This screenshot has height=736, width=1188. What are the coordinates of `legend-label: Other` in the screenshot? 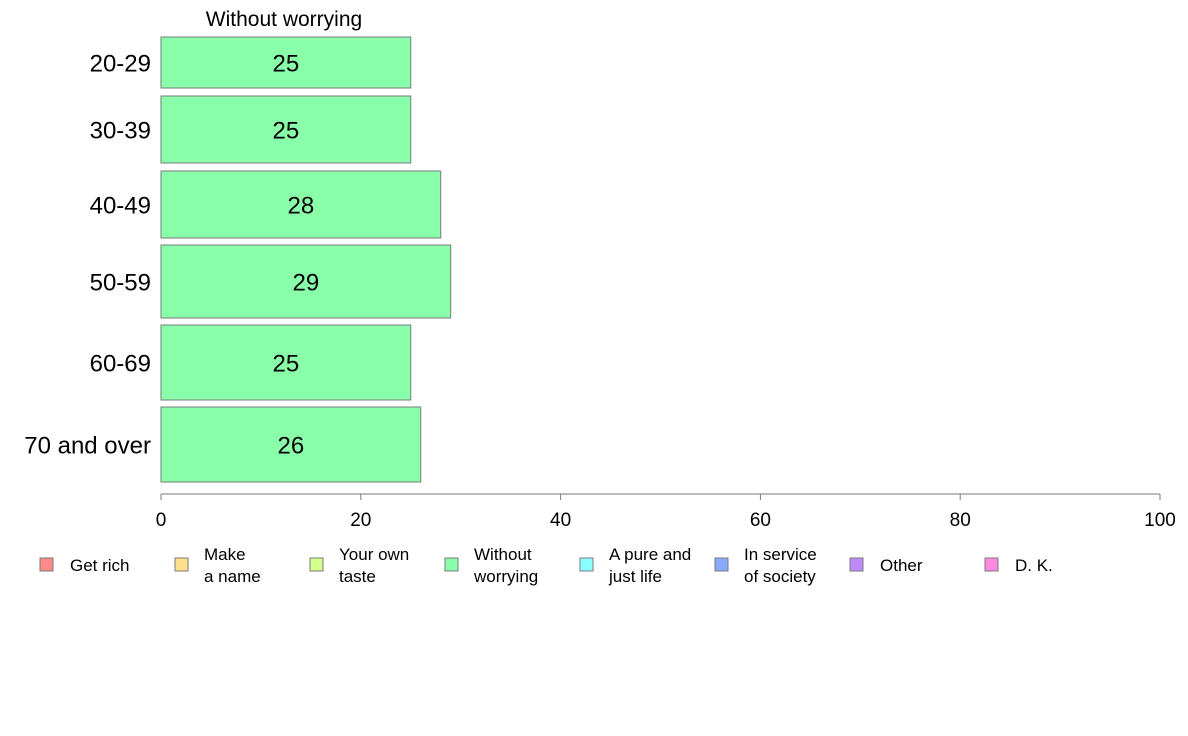 It's located at (901, 565).